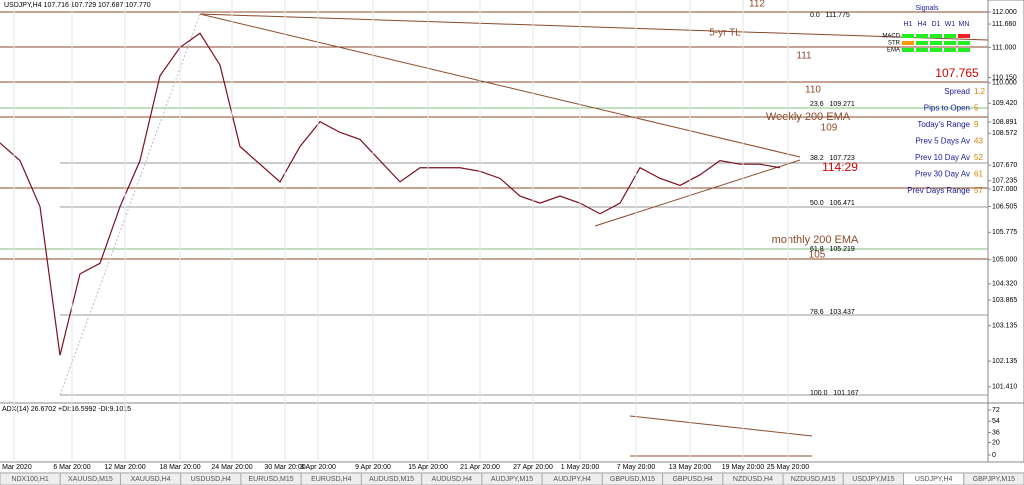 The image size is (1024, 485). What do you see at coordinates (1004, 77) in the screenshot?
I see `y-tick-label: 110.150` at bounding box center [1004, 77].